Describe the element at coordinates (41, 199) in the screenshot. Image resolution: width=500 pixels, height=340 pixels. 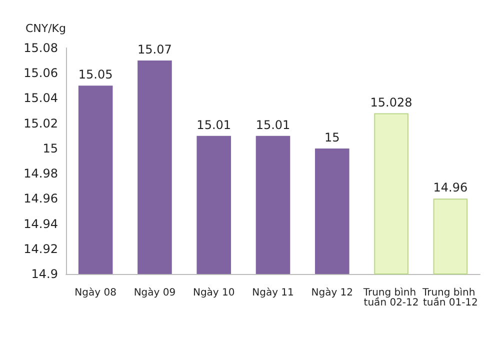
I see `y-tick-label: 14.96` at that location.